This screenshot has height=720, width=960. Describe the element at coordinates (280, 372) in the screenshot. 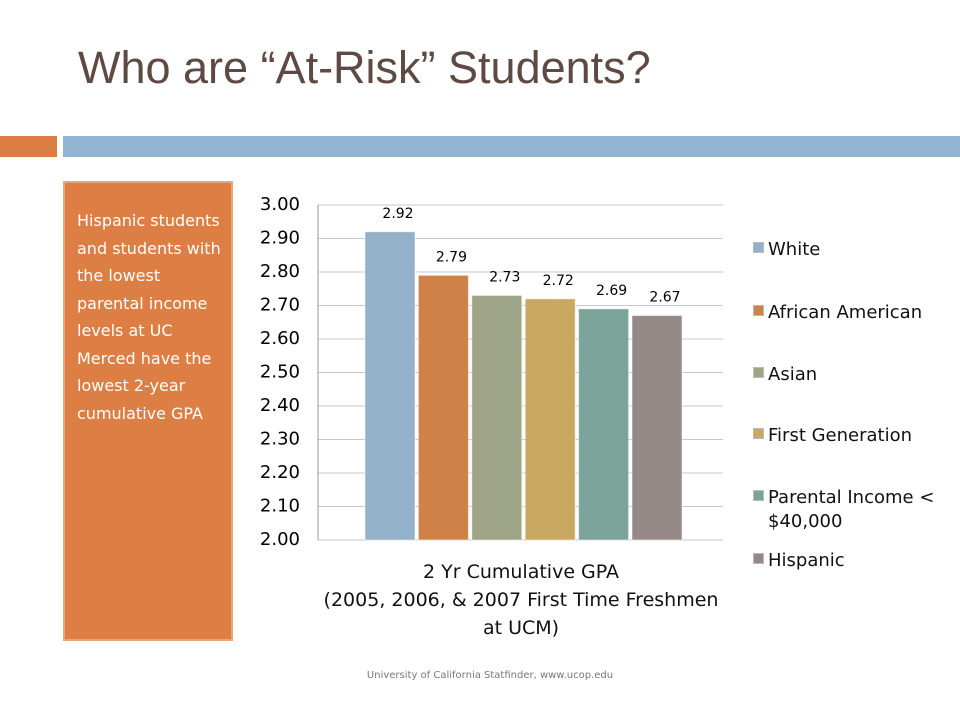

I see `y-tick-label: 2.50` at that location.